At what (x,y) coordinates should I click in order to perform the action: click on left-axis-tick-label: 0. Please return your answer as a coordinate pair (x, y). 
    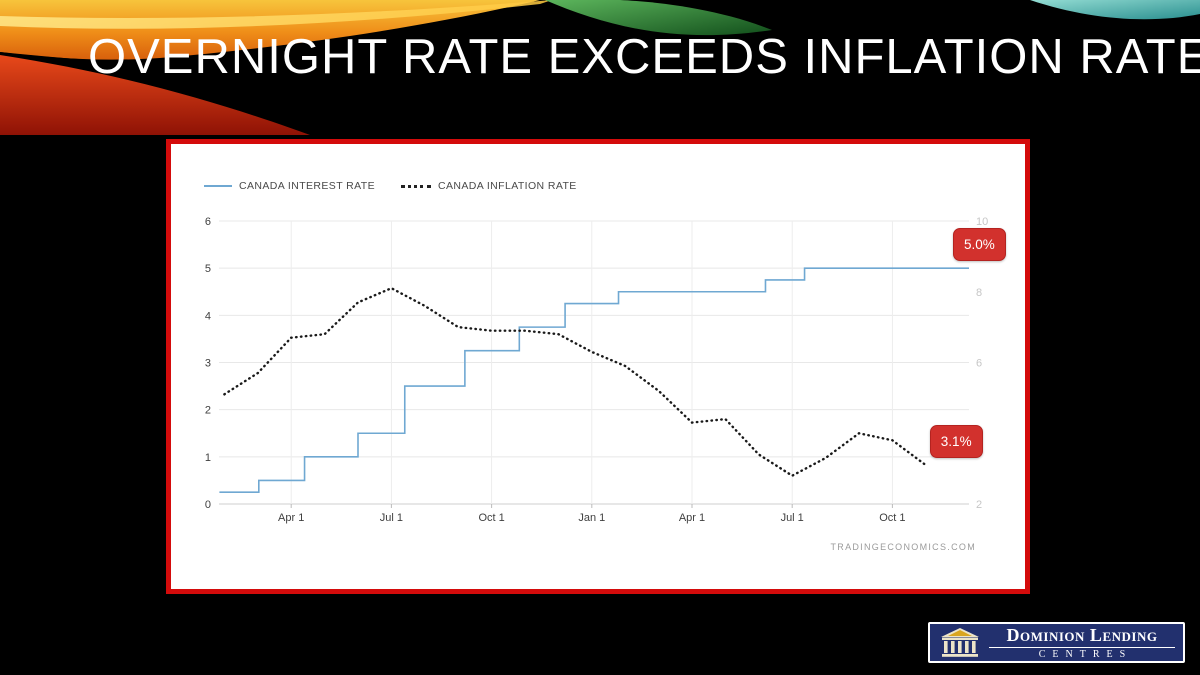
    Looking at the image, I should click on (208, 505).